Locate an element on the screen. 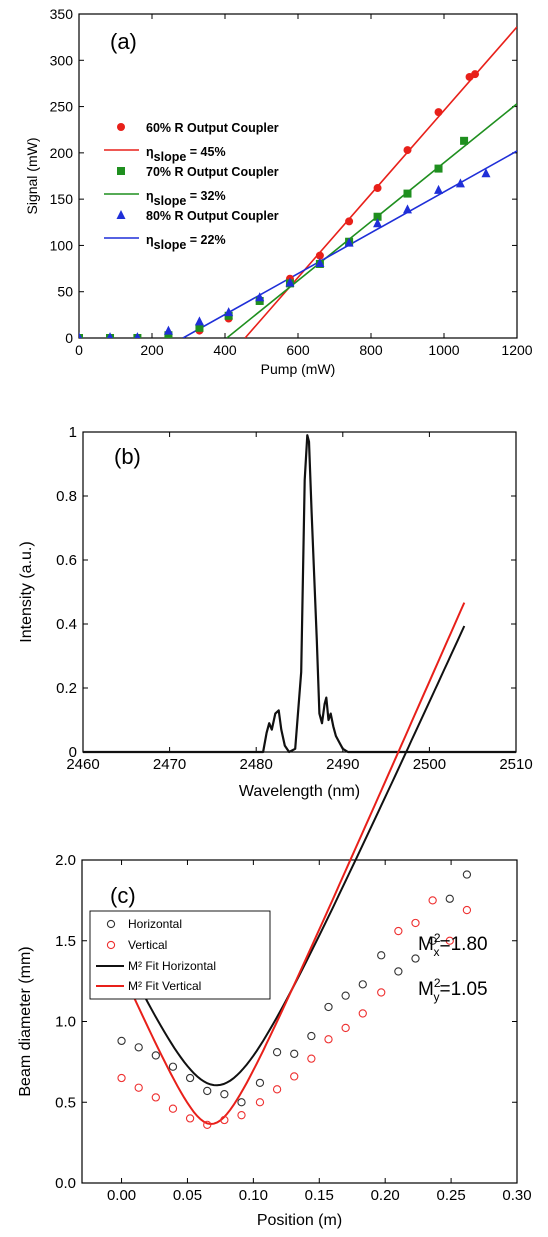 This screenshot has height=1237, width=548. panel-c-legend-label: M² Fit Vertical is located at coordinates (164, 986).